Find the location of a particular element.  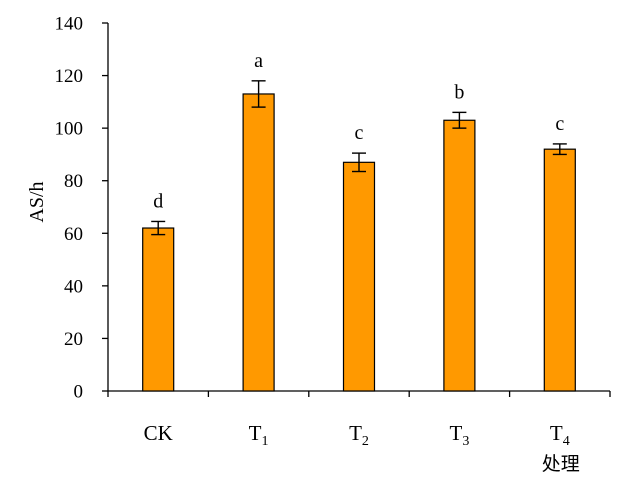

x-tick-label-0: CK is located at coordinates (158, 433).